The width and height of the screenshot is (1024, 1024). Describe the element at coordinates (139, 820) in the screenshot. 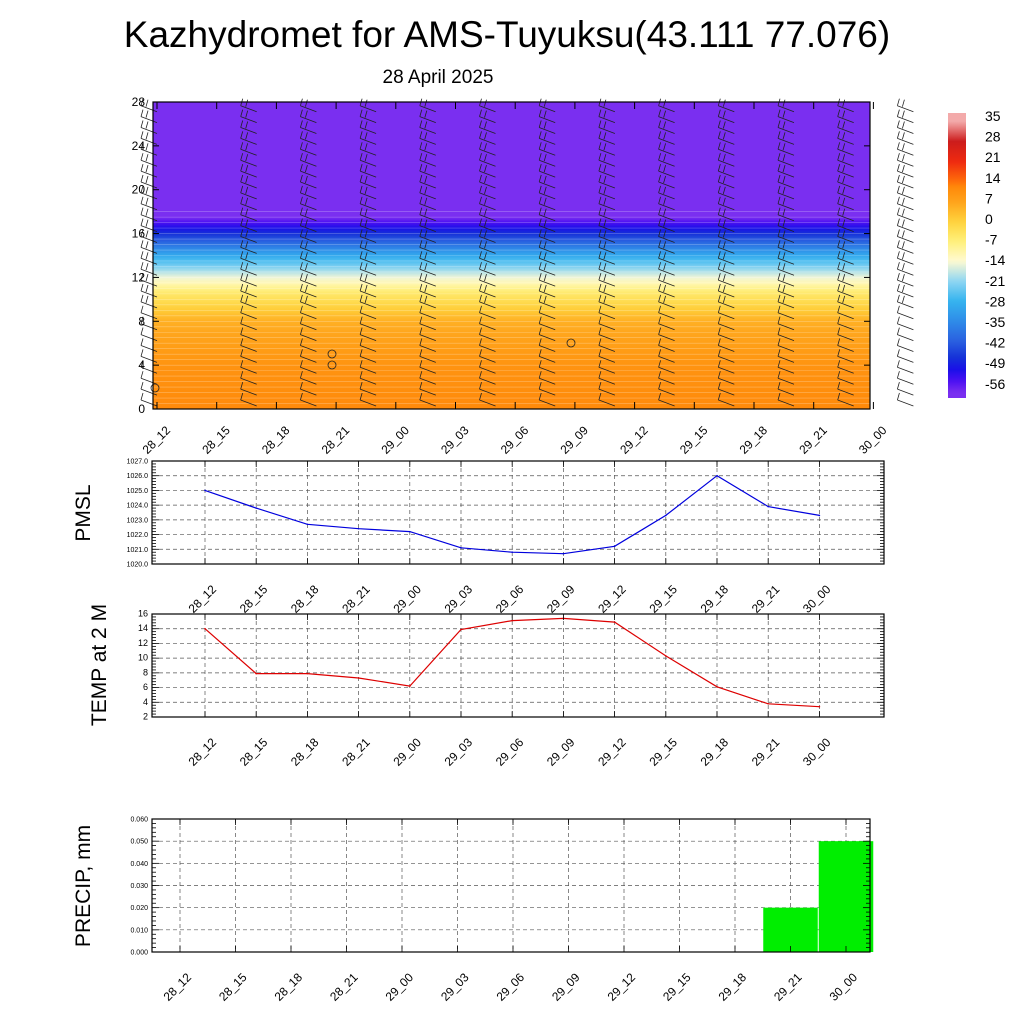

I see `y-tick-label: 0.060` at that location.